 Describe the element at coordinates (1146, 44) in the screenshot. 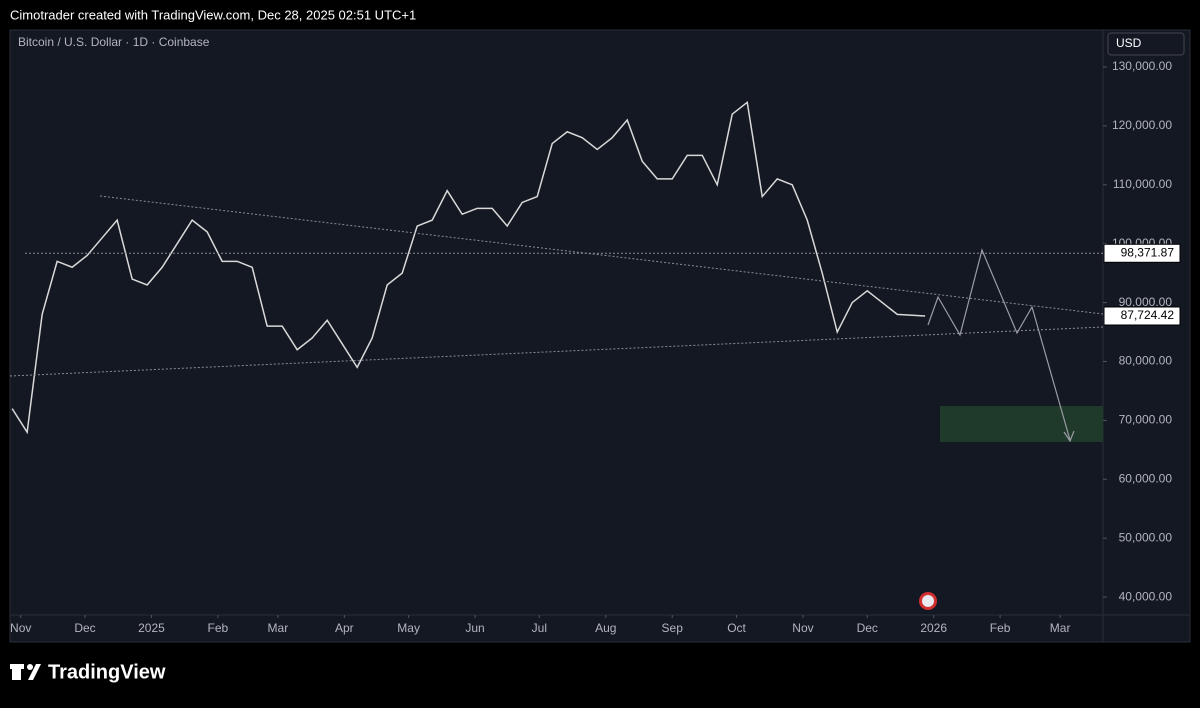

I see `currency-button` at that location.